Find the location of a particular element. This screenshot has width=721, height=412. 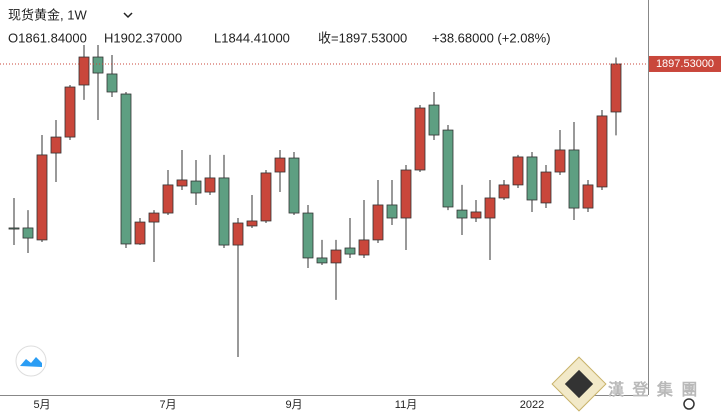

logo-icon is located at coordinates (31, 362).